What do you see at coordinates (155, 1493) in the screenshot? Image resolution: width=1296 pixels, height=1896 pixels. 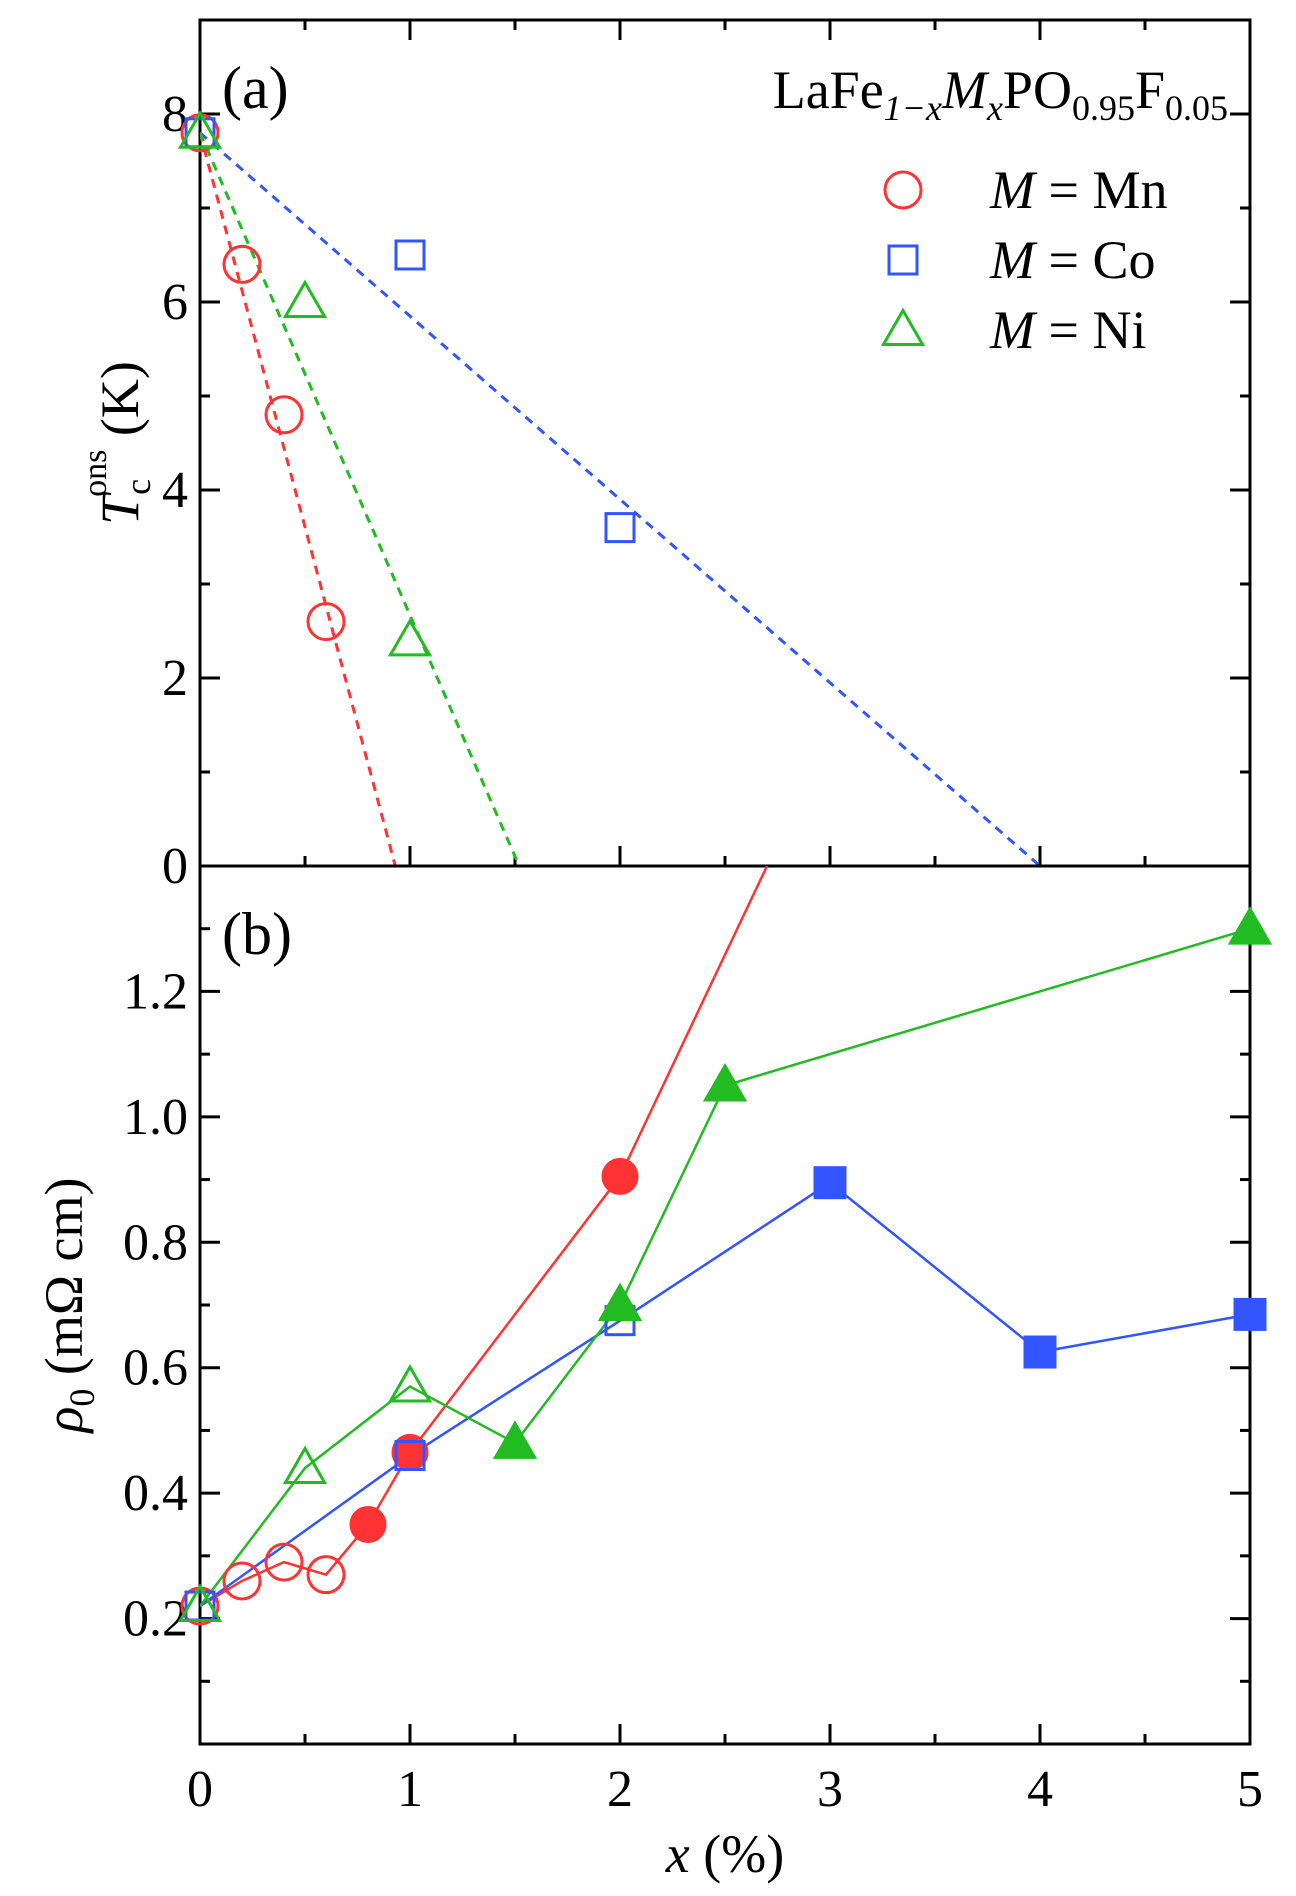 I see `panel-b-ytick-label: 0.4` at bounding box center [155, 1493].